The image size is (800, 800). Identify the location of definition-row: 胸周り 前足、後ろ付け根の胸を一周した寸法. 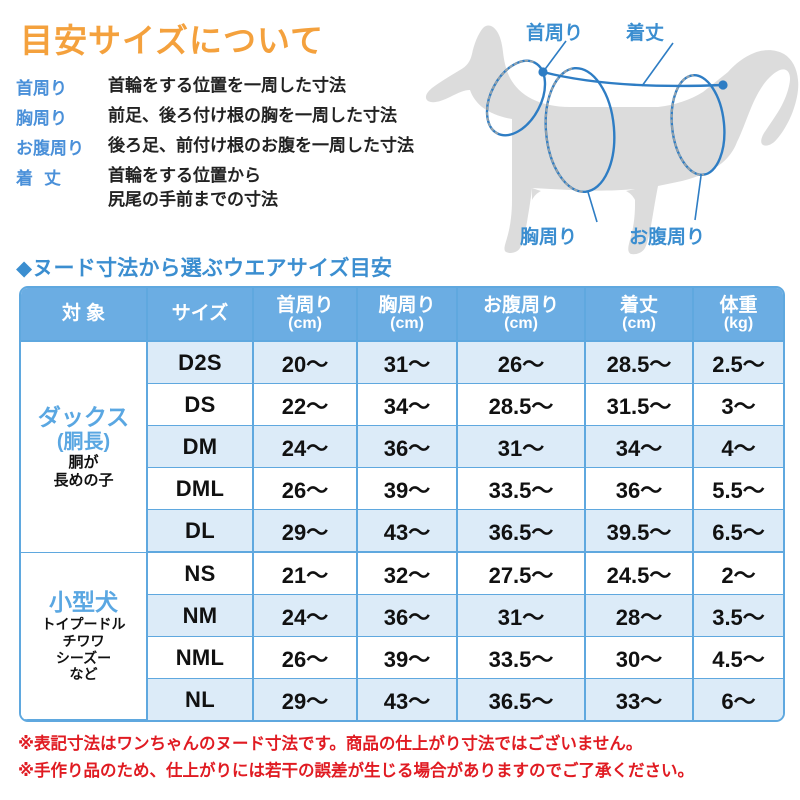
(226, 116).